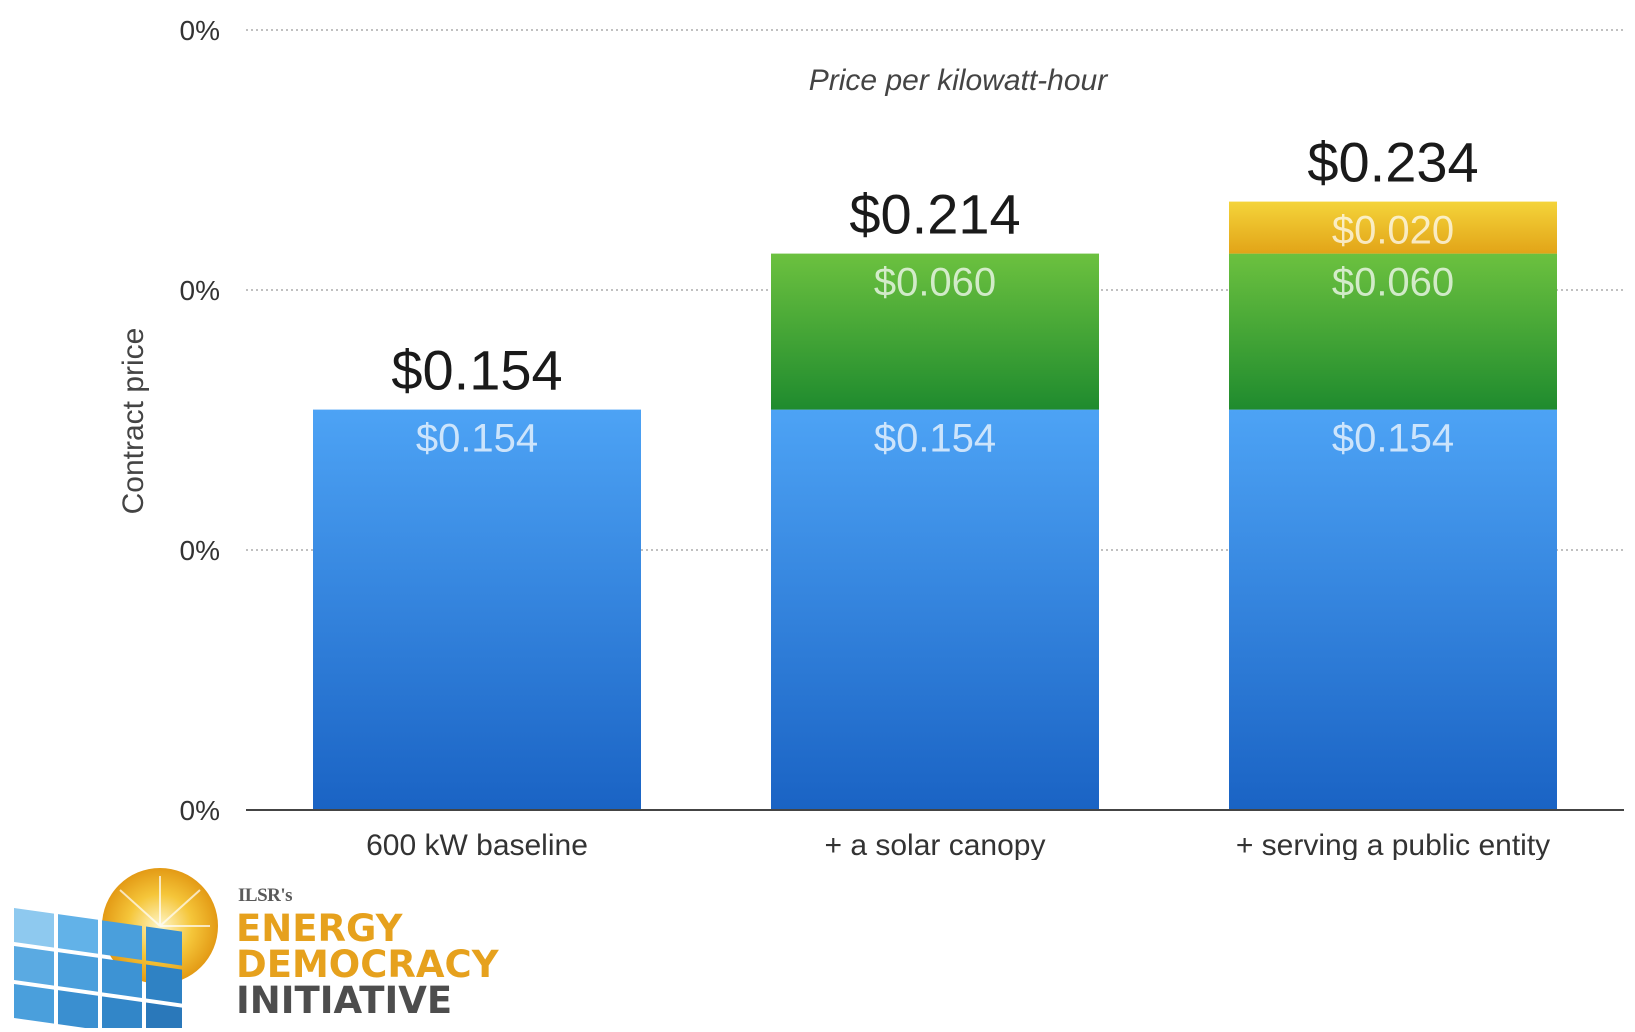  I want to click on y-axis-label: Contract price, so click(133, 421).